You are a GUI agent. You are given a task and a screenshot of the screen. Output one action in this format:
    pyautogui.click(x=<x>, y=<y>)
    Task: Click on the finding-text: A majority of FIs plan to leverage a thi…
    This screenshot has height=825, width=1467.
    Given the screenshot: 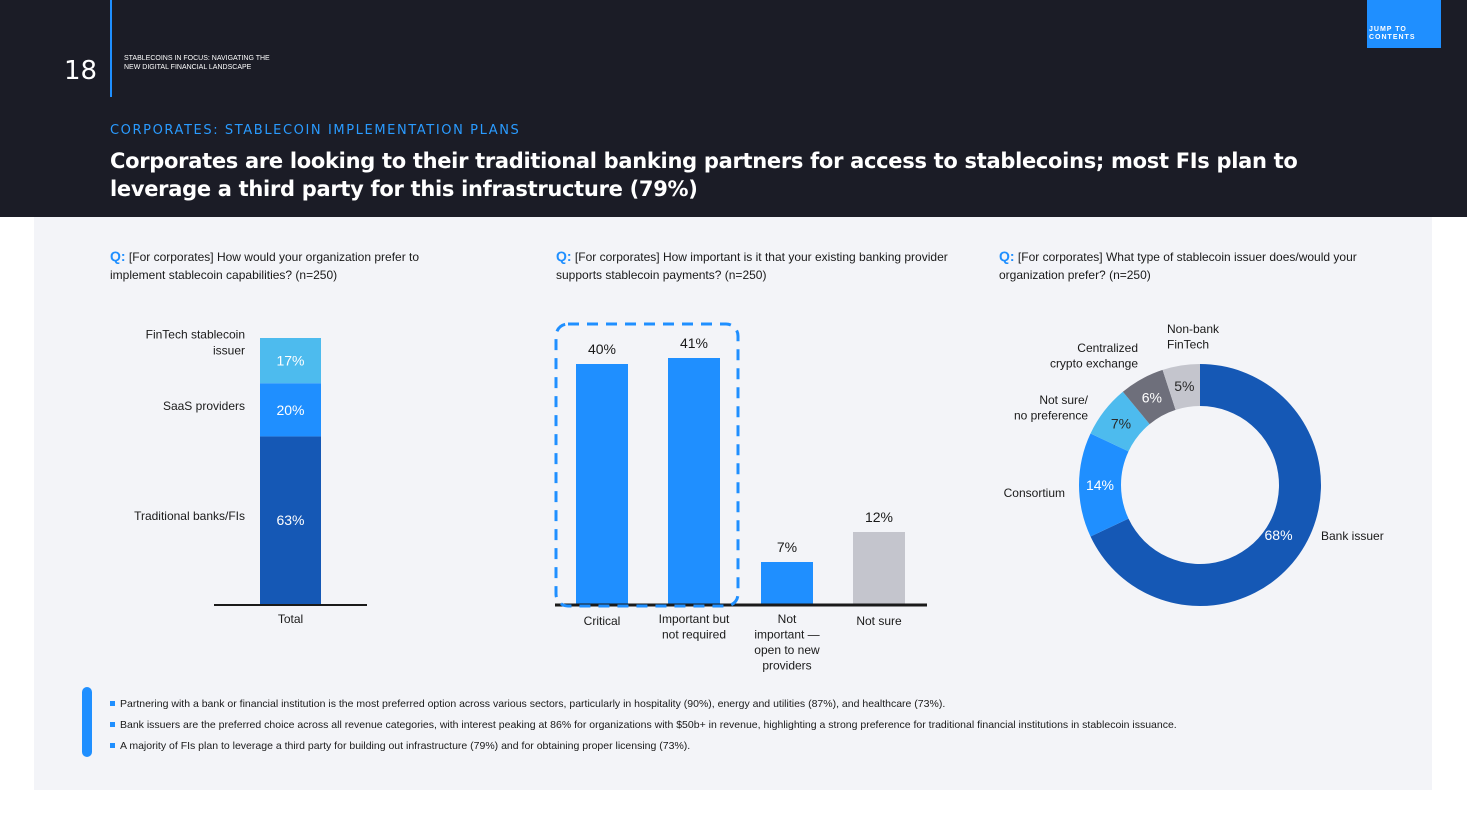 What is the action you would take?
    pyautogui.click(x=405, y=745)
    